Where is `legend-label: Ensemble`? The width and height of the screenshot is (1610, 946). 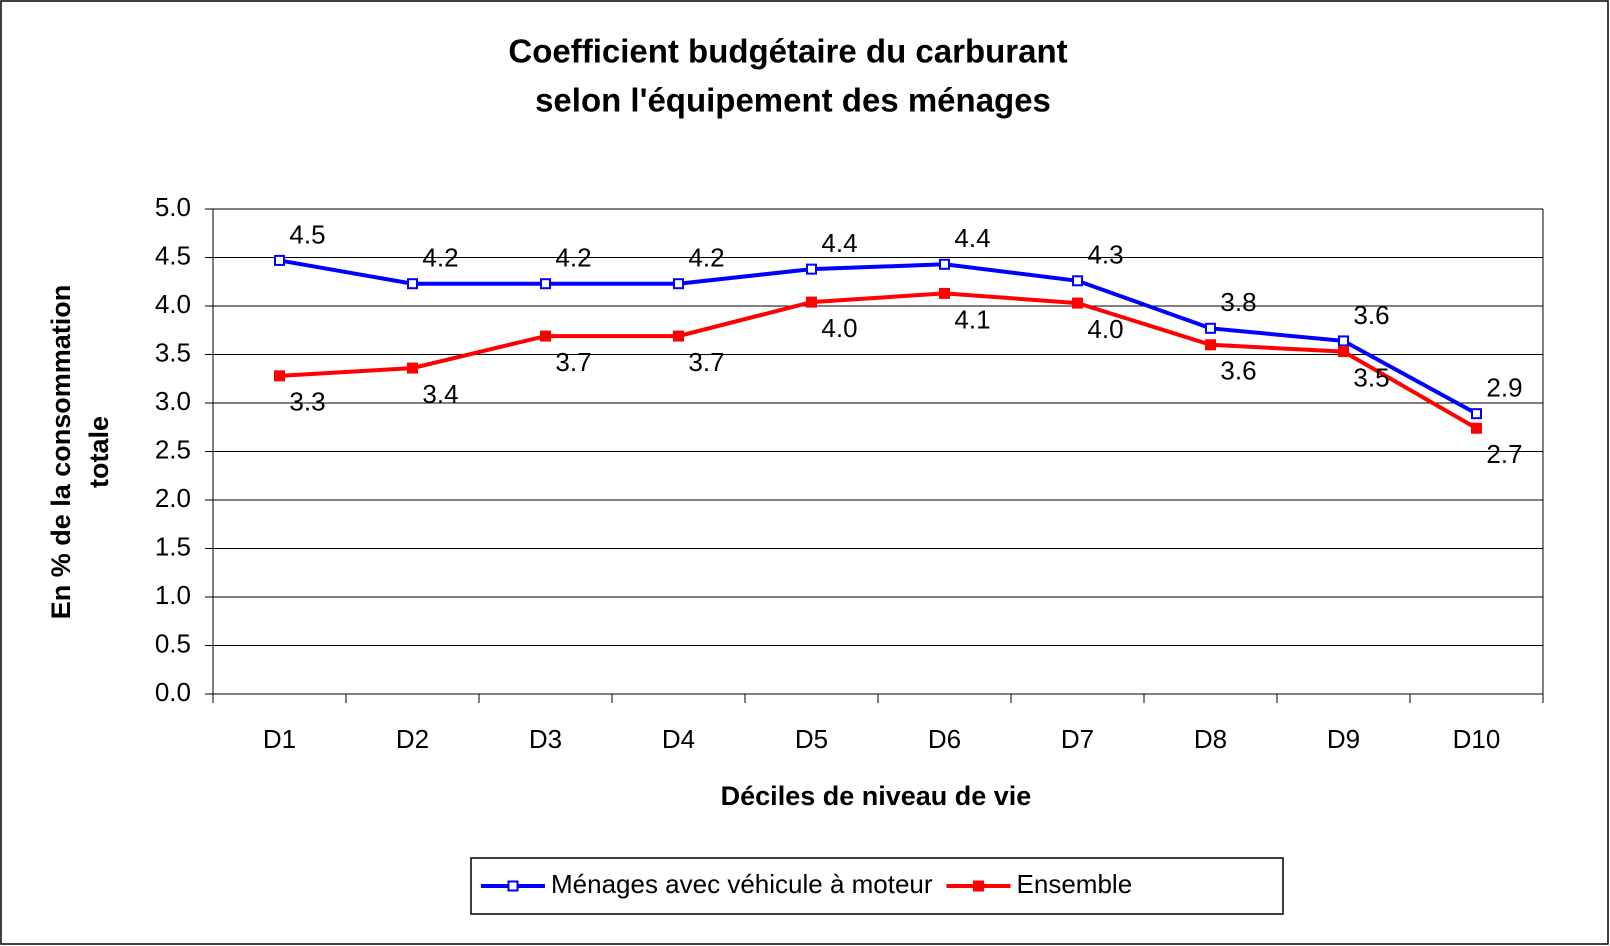
legend-label: Ensemble is located at coordinates (1075, 884).